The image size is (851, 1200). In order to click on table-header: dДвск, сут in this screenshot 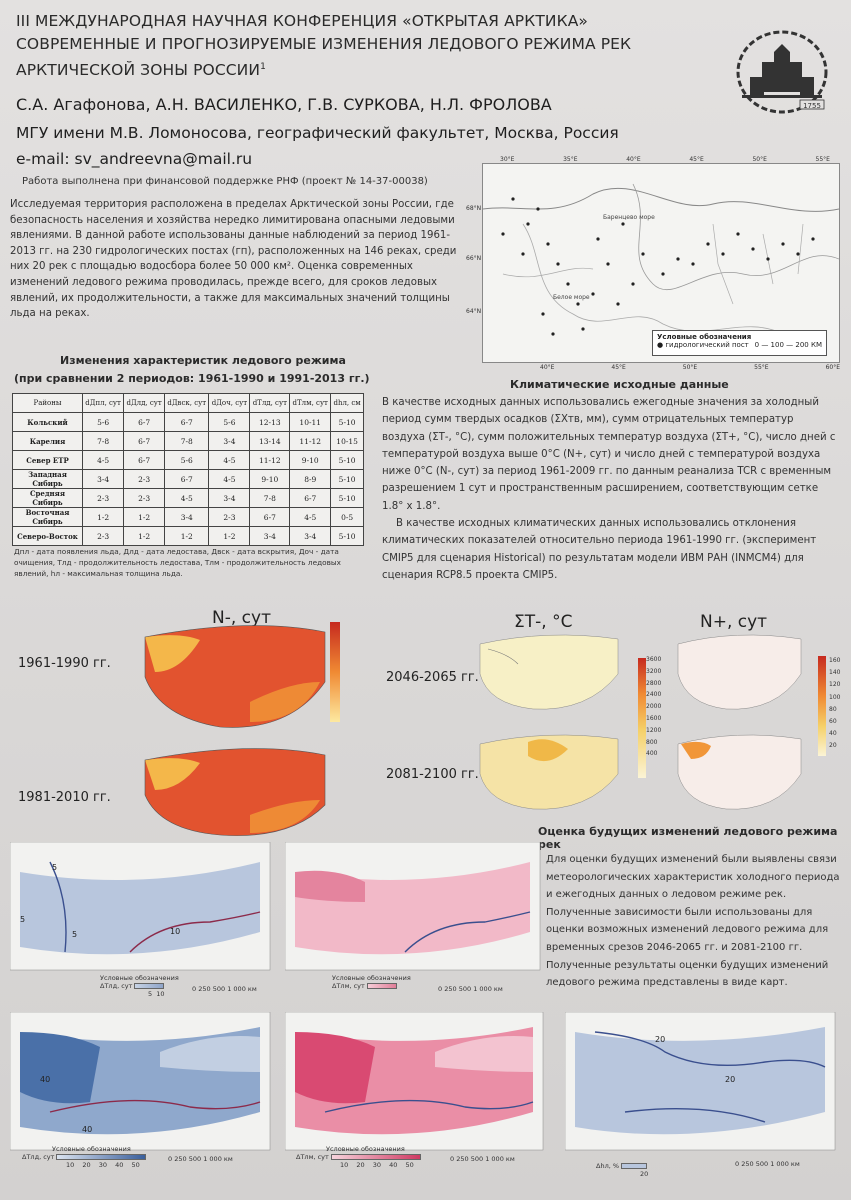, I will do `click(187, 403)`.